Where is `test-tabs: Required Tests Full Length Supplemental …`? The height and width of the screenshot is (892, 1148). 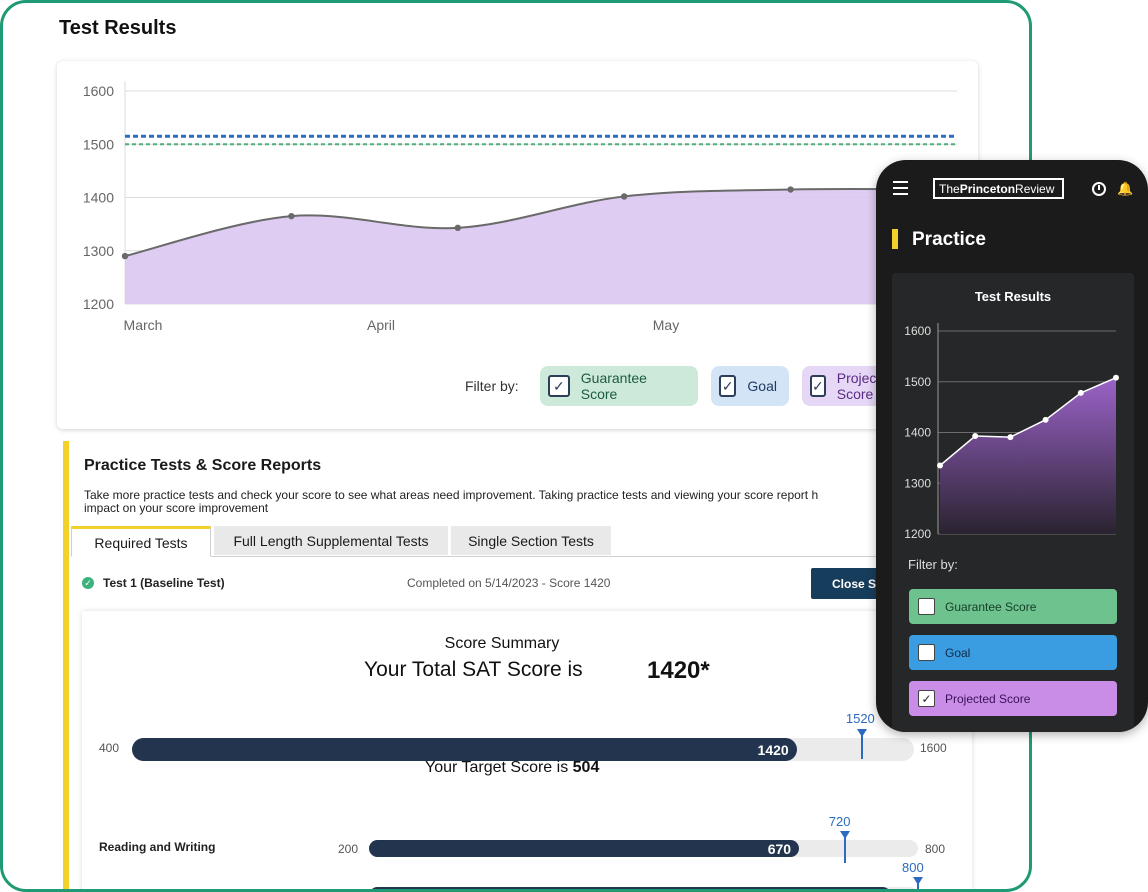 test-tabs: Required Tests Full Length Supplemental … is located at coordinates (520, 541).